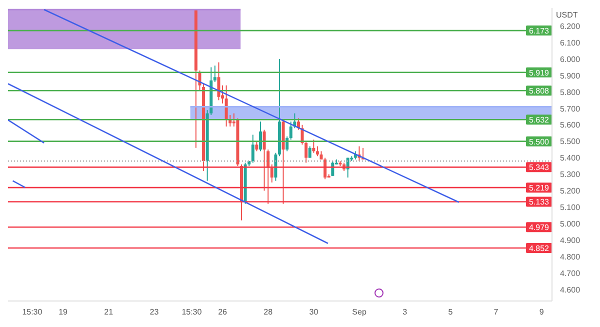  I want to click on ref-line-label: 4.852, so click(539, 248).